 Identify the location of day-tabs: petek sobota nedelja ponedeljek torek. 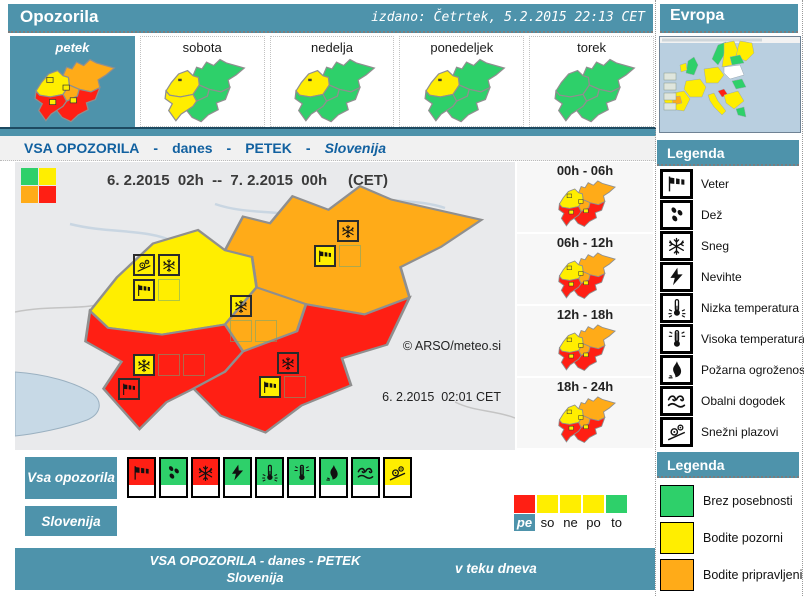
(332, 81).